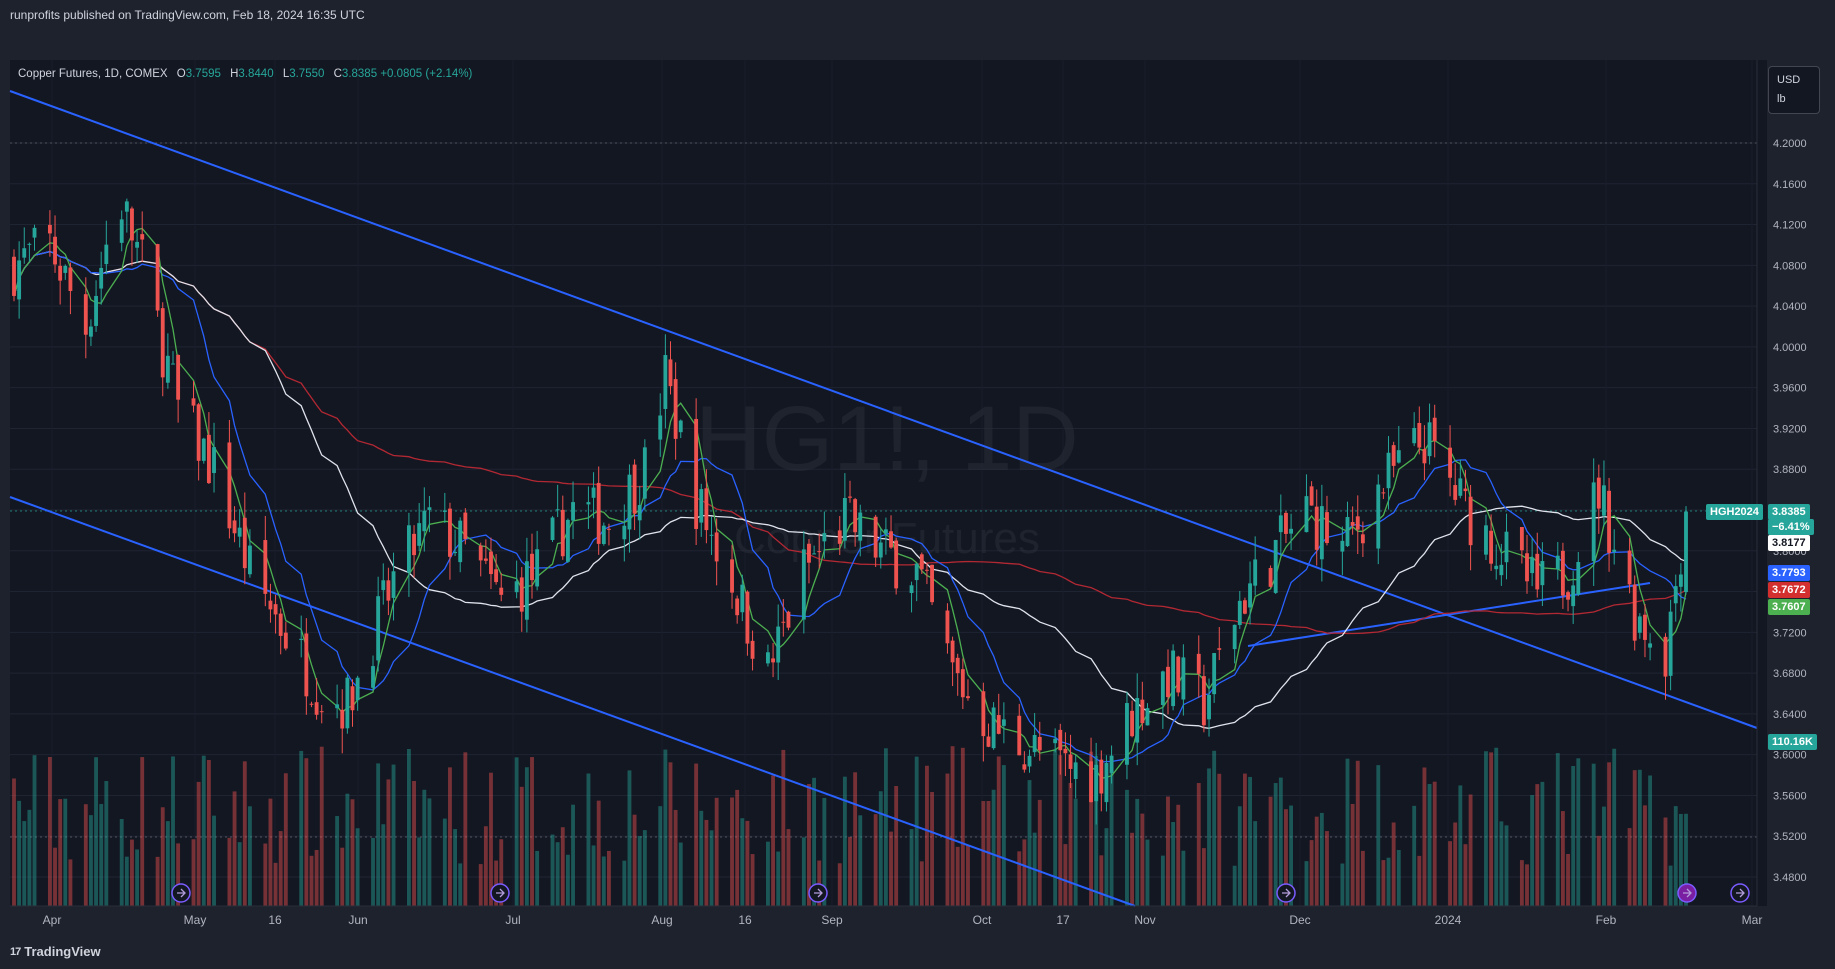 The height and width of the screenshot is (969, 1835). I want to click on close-value: 3.8385, so click(359, 74).